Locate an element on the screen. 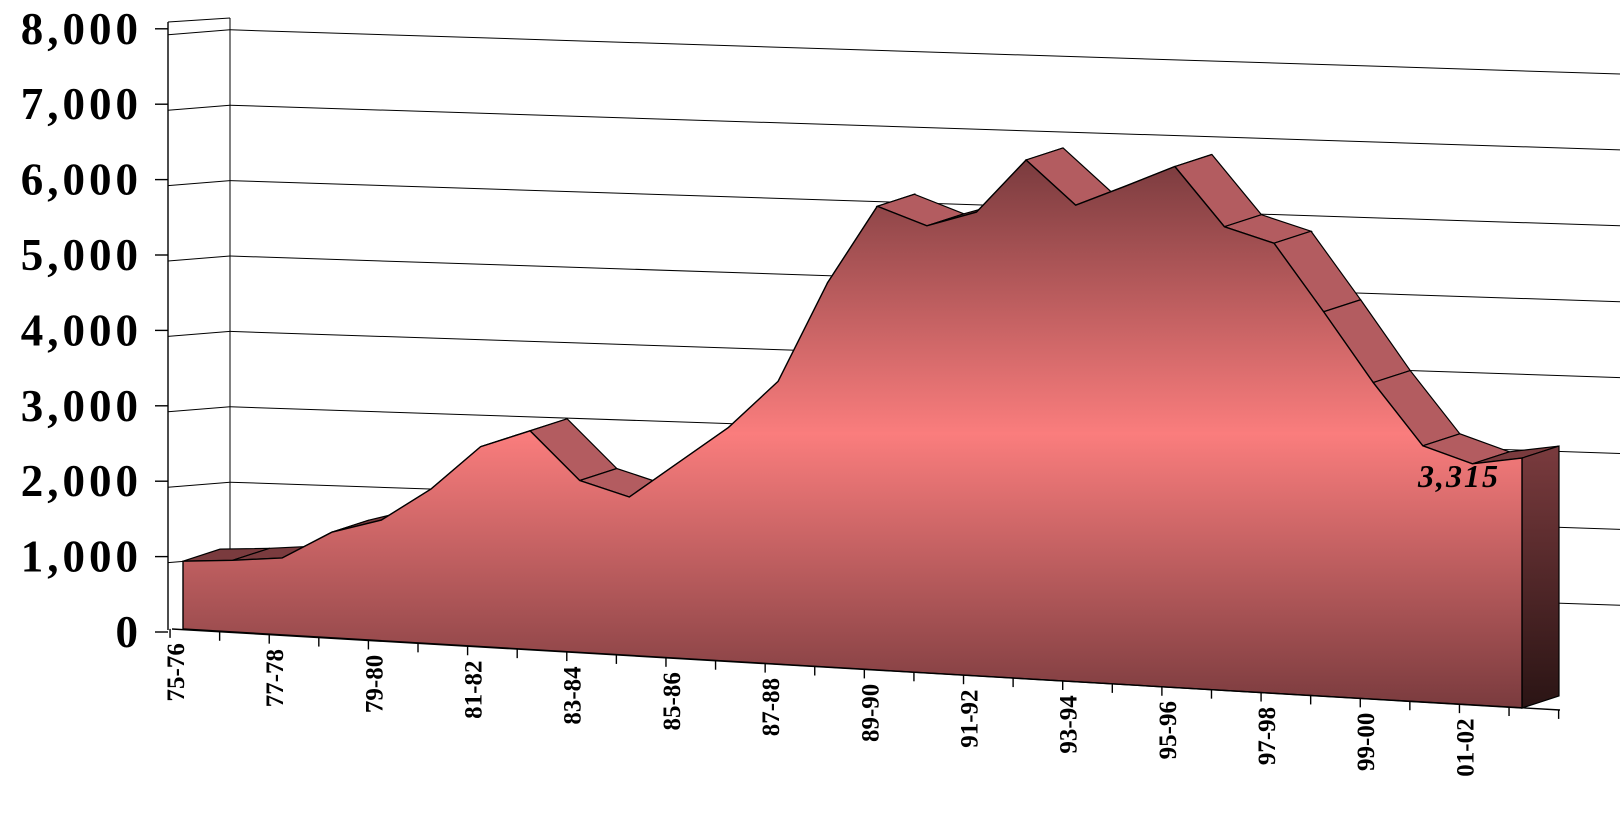  data-label: 3,315 is located at coordinates (1458, 476).